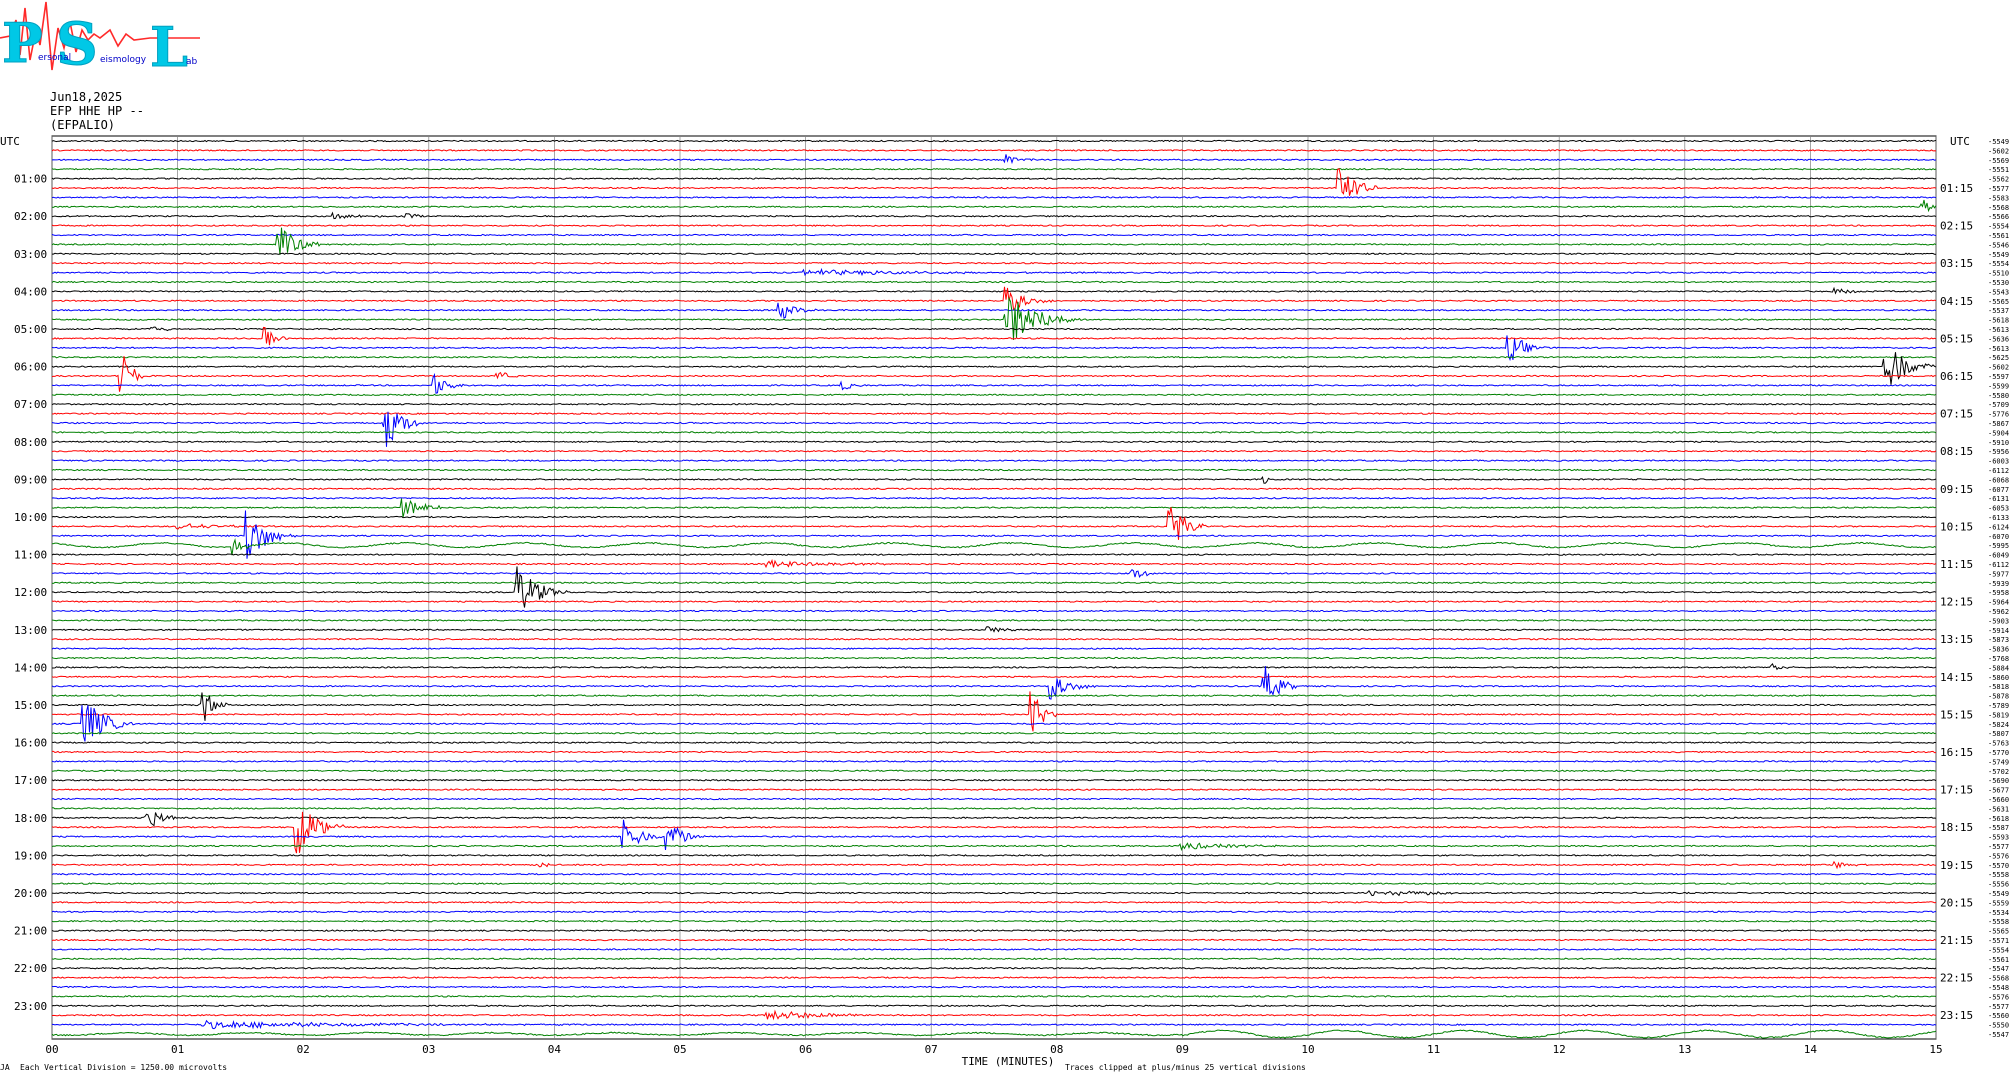 The height and width of the screenshot is (1080, 2010). What do you see at coordinates (1998, 396) in the screenshot?
I see `trace-offset-label: -5580` at bounding box center [1998, 396].